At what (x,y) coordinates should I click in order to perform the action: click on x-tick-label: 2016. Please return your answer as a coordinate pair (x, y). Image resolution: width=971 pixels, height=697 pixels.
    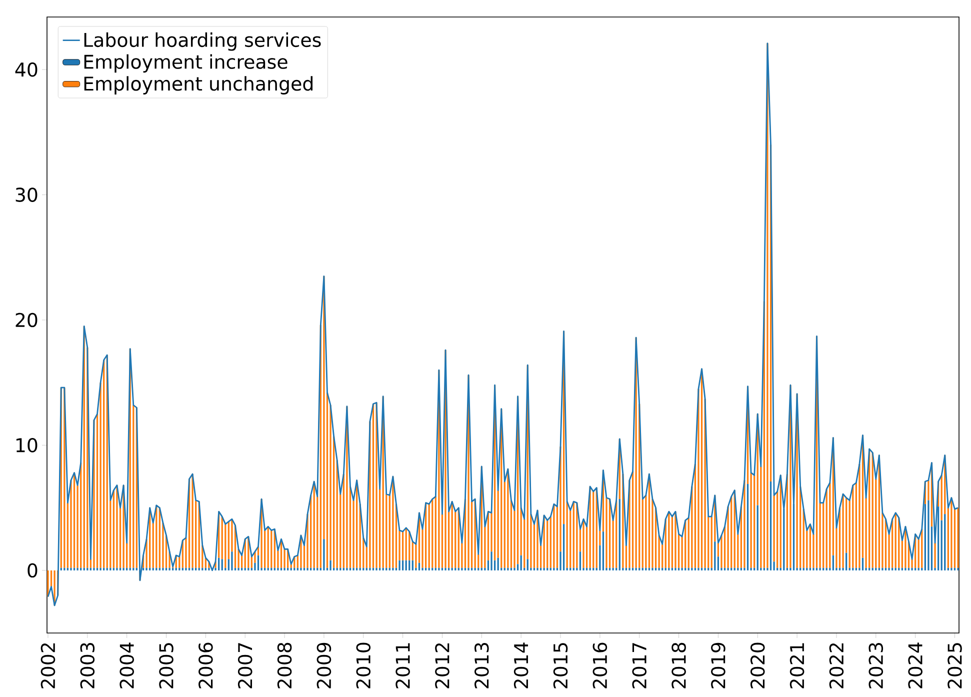
    Looking at the image, I should click on (600, 665).